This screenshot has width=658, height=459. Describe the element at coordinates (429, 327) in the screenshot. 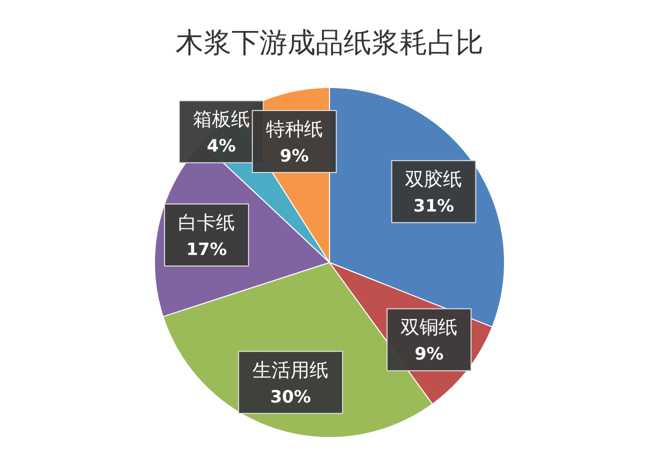

I see `slice-label: 双铜纸` at that location.